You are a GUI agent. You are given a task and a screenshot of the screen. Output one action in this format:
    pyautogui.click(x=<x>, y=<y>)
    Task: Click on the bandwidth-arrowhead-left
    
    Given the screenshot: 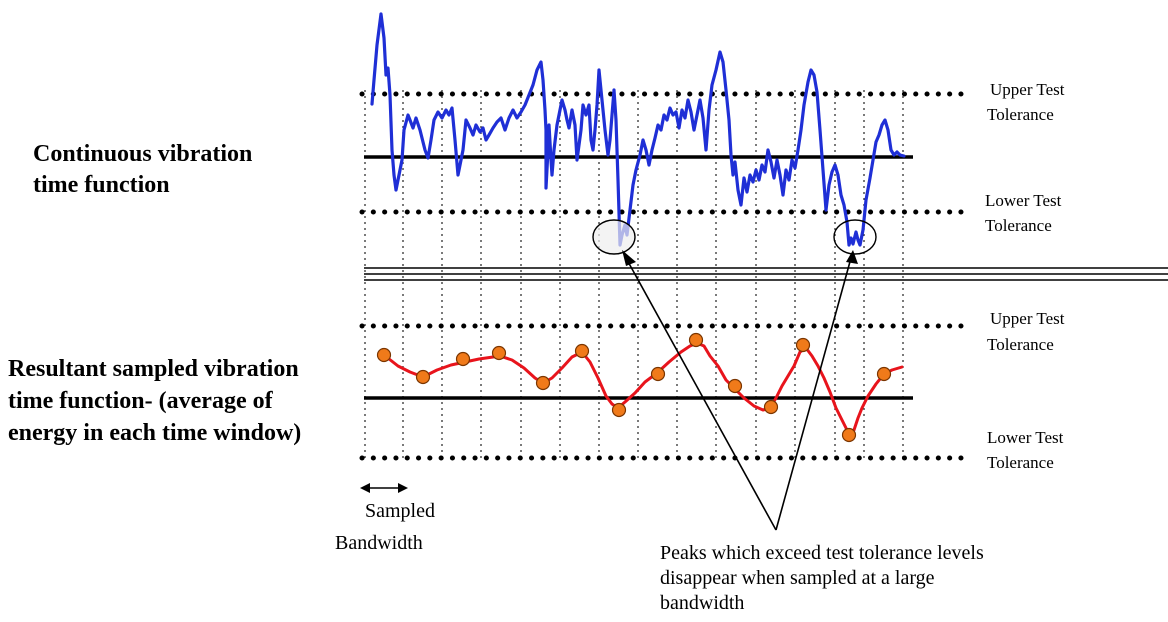 What is the action you would take?
    pyautogui.click(x=365, y=488)
    